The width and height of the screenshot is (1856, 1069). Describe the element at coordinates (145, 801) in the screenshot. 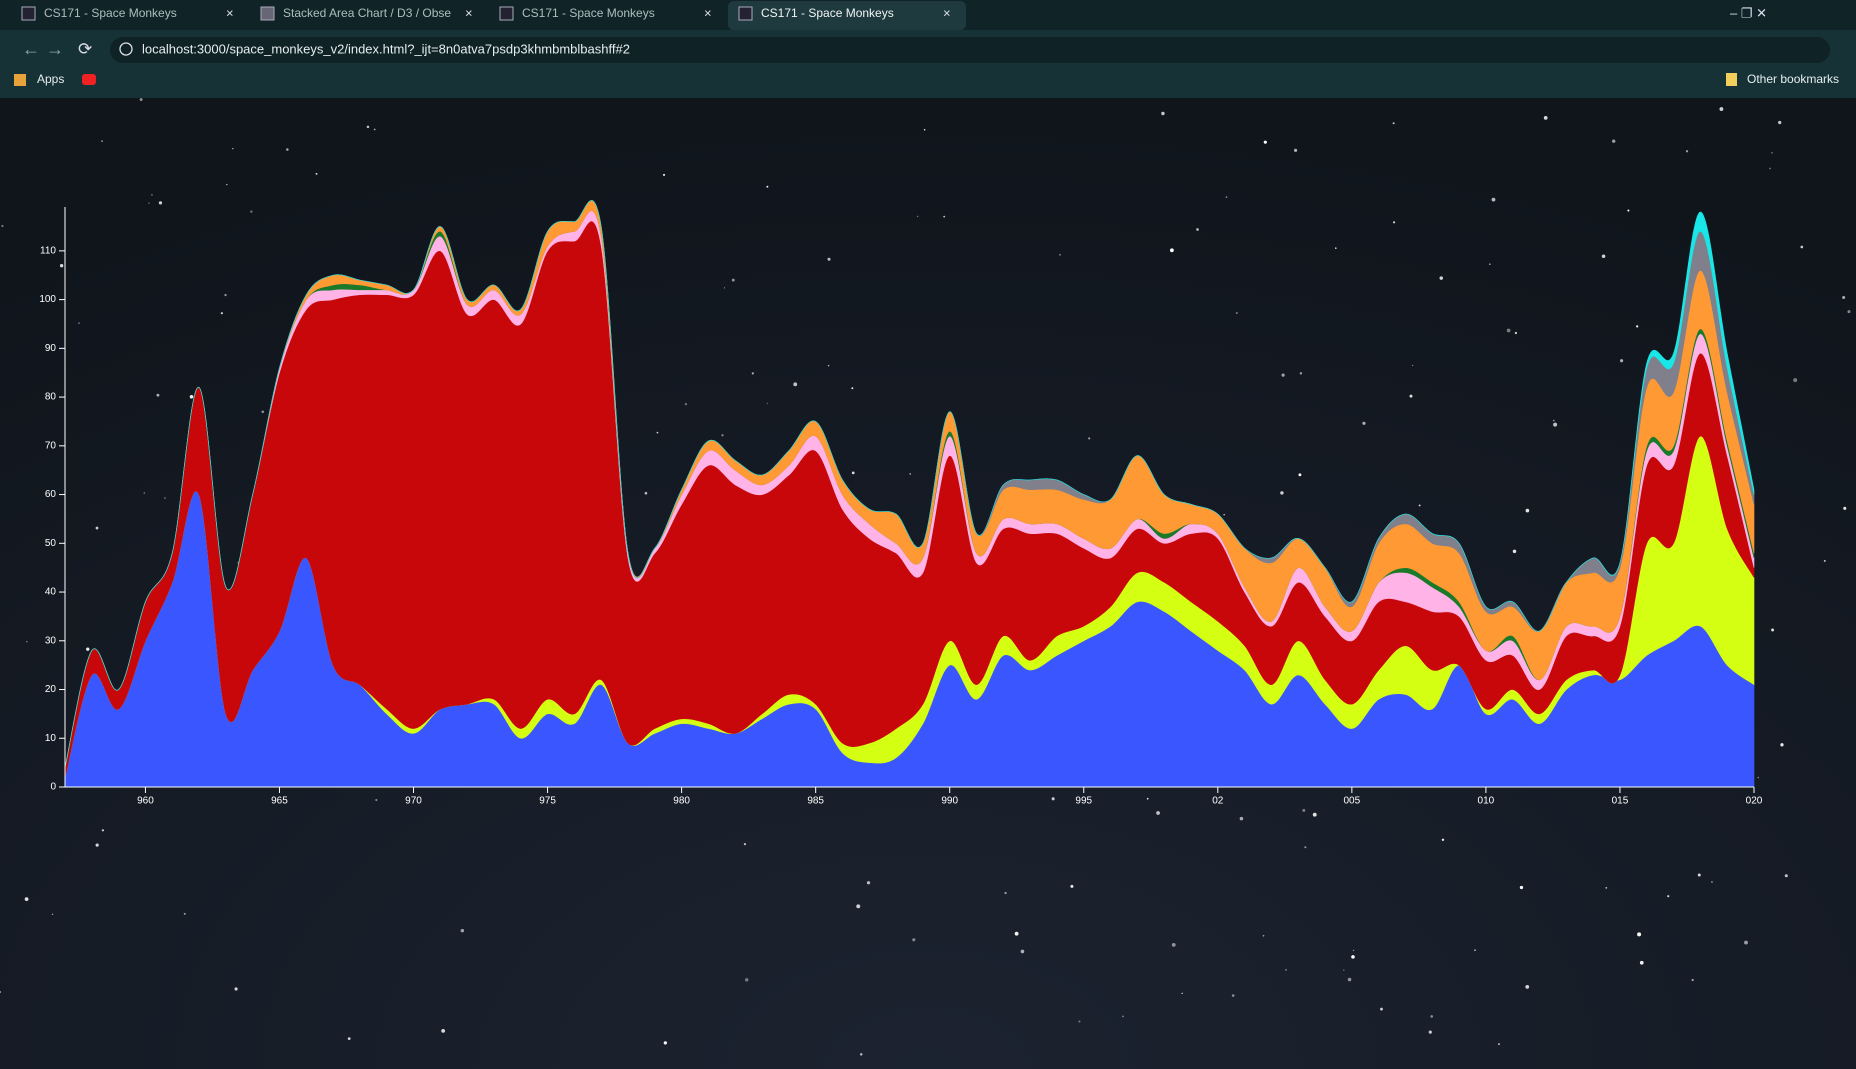

I see `x-tick-label: 960` at that location.